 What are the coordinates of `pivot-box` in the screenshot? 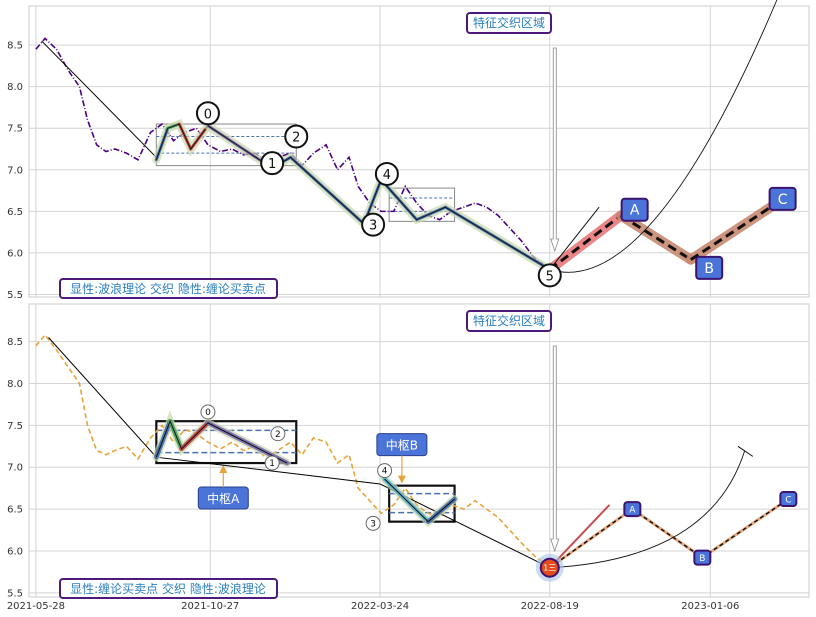 It's located at (226, 442).